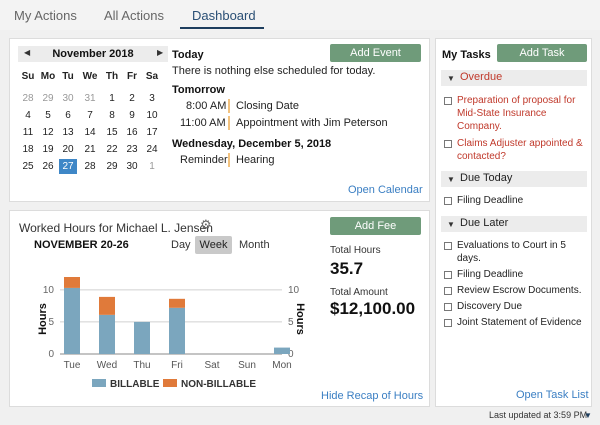  Describe the element at coordinates (90, 76) in the screenshot. I see `calendar-dow-label: We` at that location.